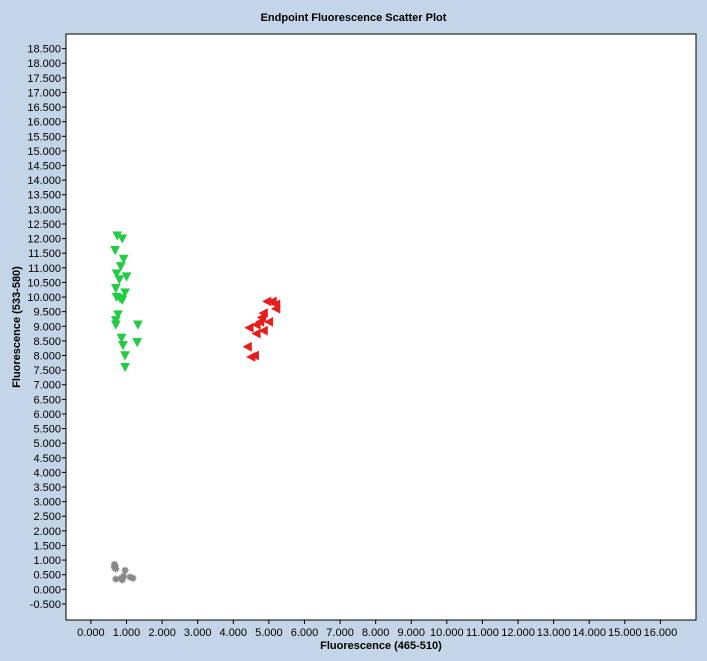  Describe the element at coordinates (44, 298) in the screenshot. I see `y-tick-label: 10.000` at that location.